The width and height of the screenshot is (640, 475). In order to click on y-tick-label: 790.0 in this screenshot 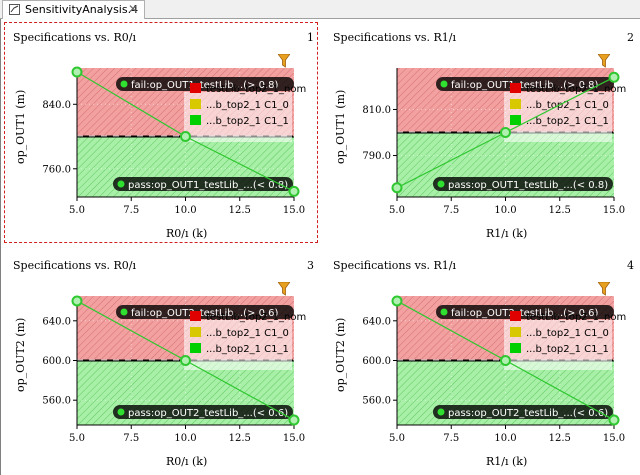, I will do `click(376, 156)`.